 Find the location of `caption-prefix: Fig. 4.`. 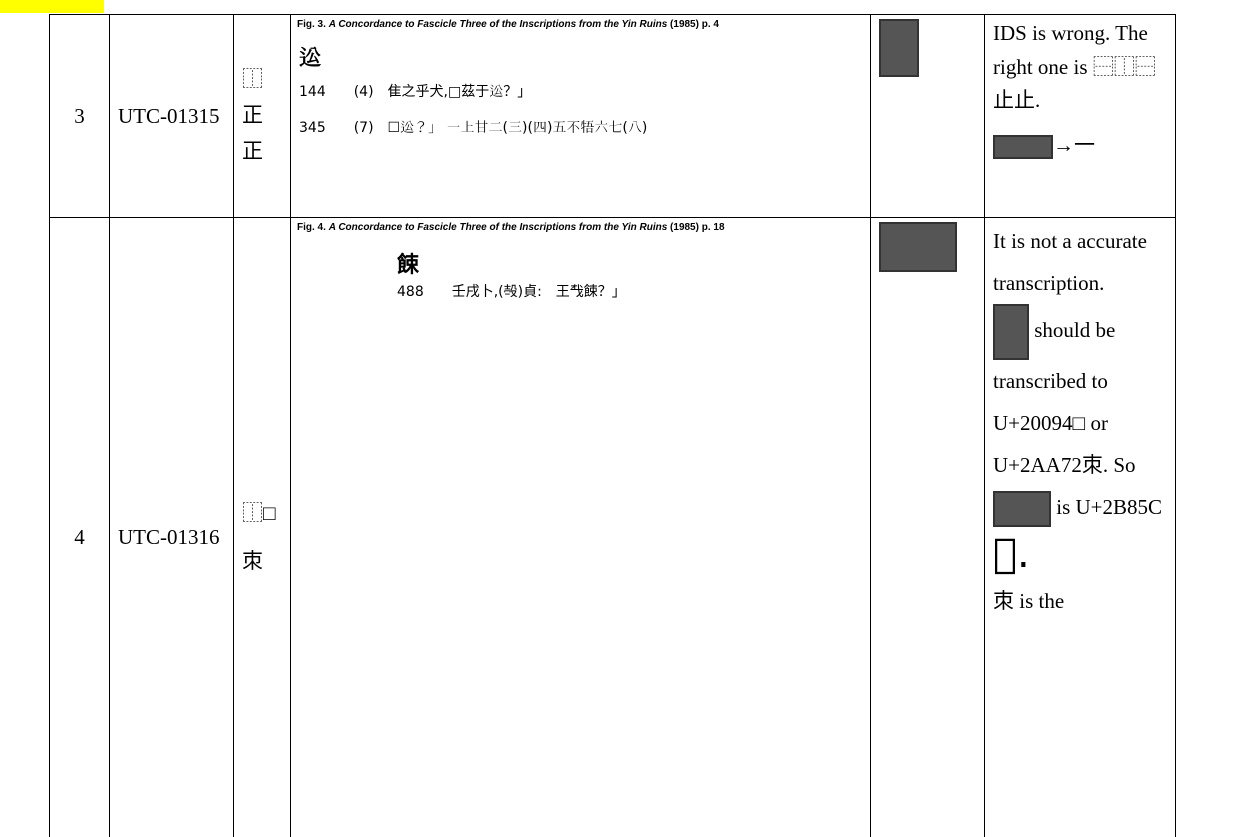

caption-prefix: Fig. 4. is located at coordinates (311, 227).